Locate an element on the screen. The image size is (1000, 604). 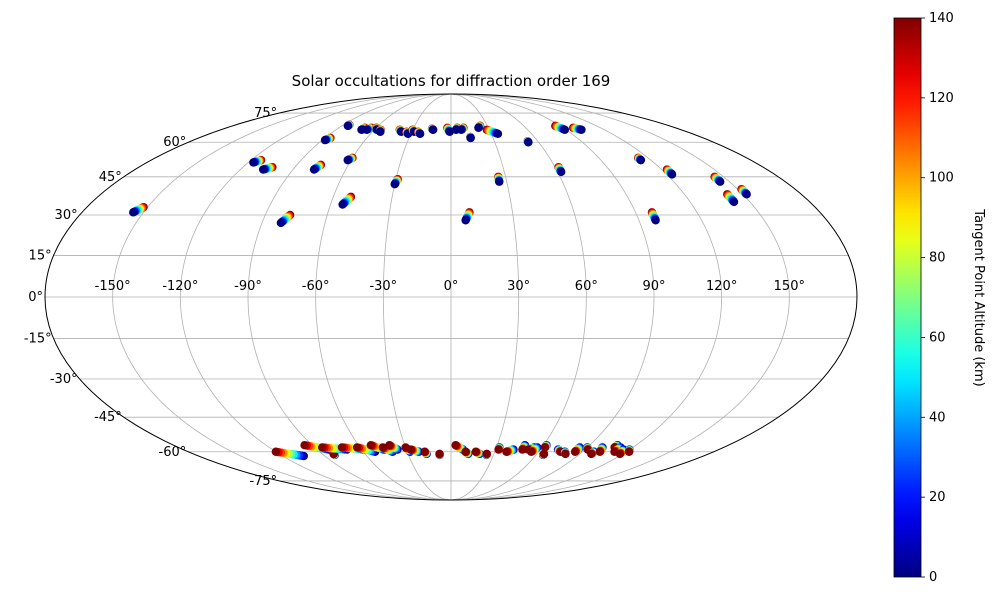
x-tick-label: -150° is located at coordinates (113, 286).